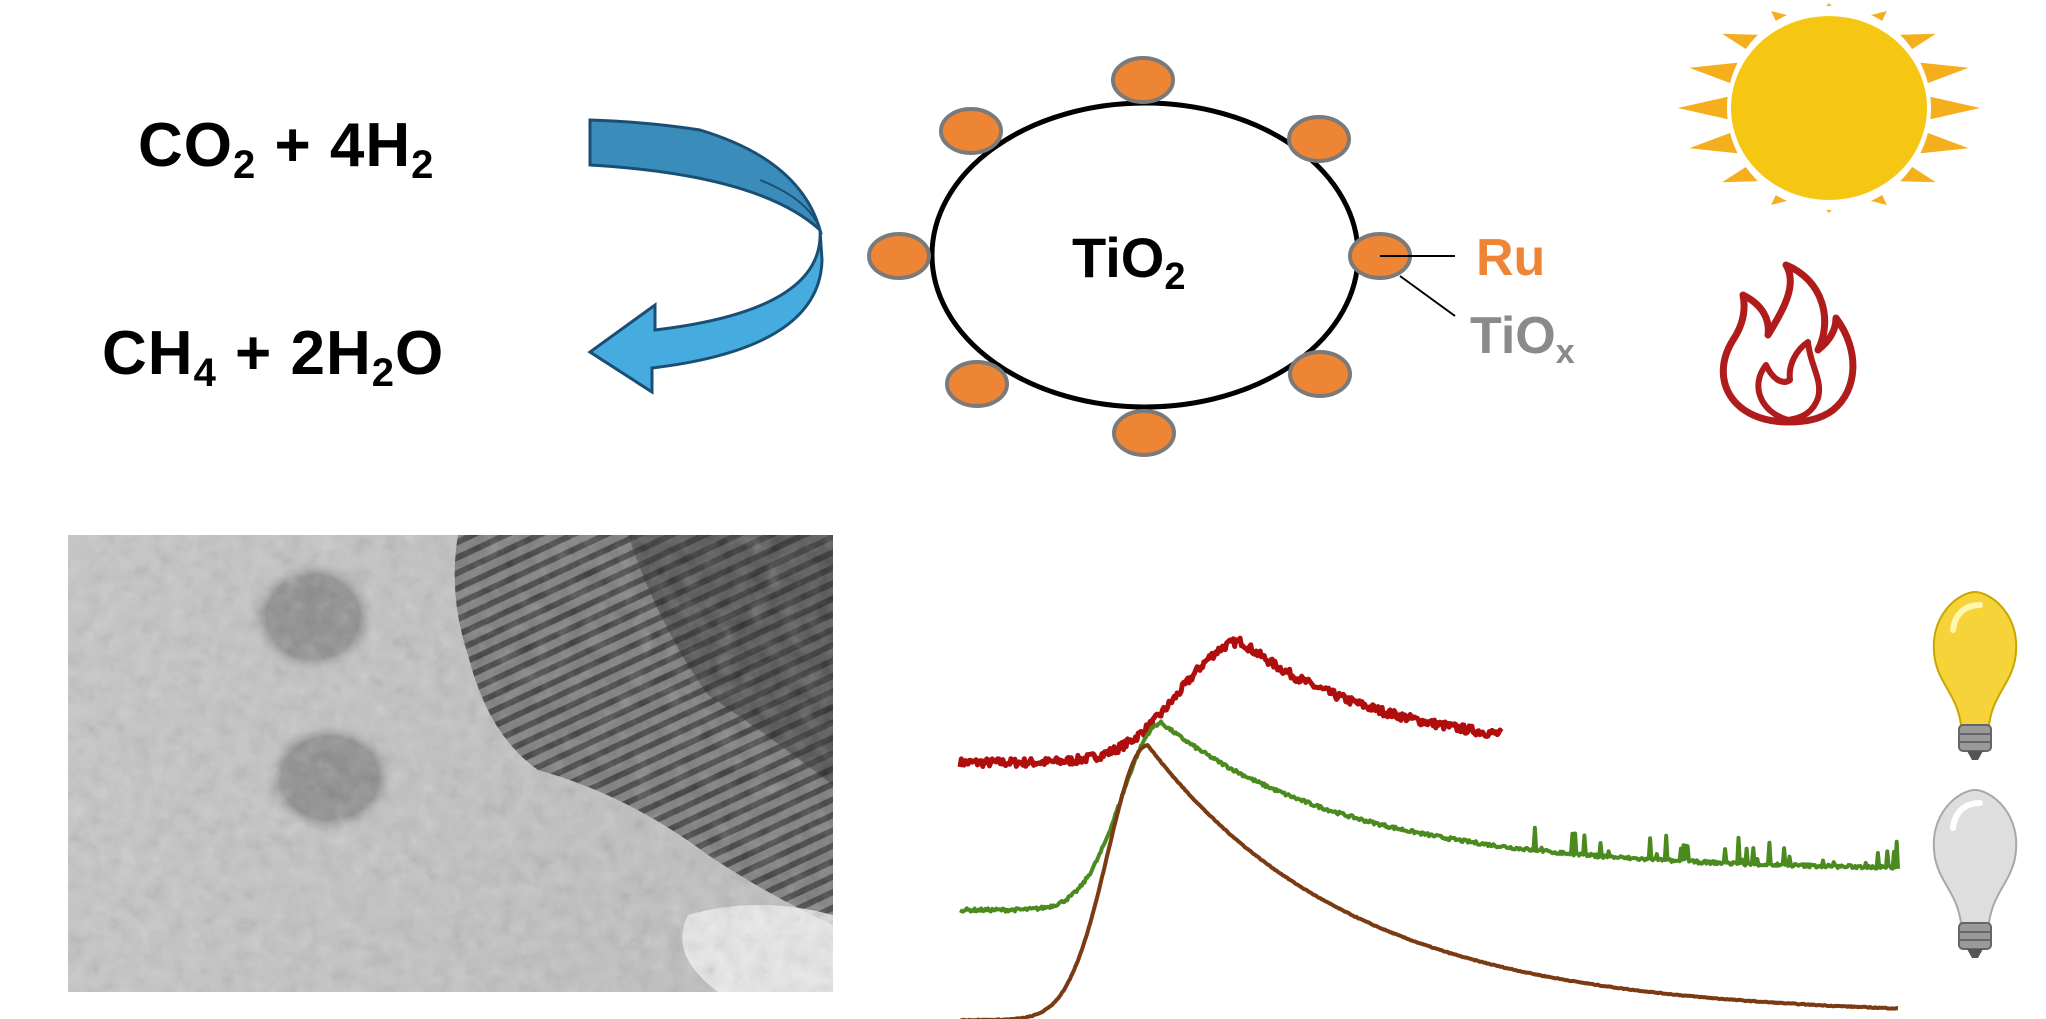 The image size is (2046, 1019). What do you see at coordinates (705, 256) in the screenshot?
I see `curved-arrow-icon` at bounding box center [705, 256].